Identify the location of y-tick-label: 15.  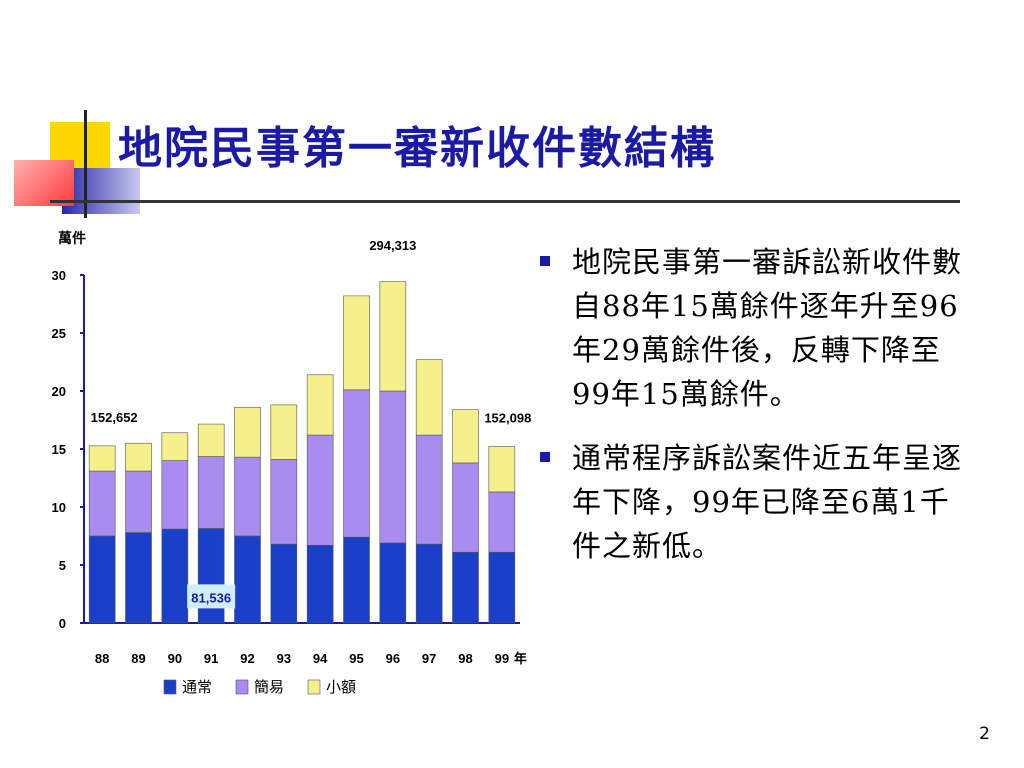
(59, 449).